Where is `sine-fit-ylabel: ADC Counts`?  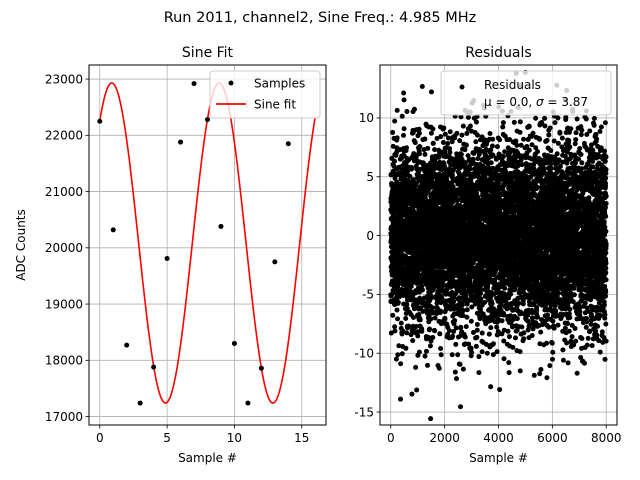 sine-fit-ylabel: ADC Counts is located at coordinates (21, 245).